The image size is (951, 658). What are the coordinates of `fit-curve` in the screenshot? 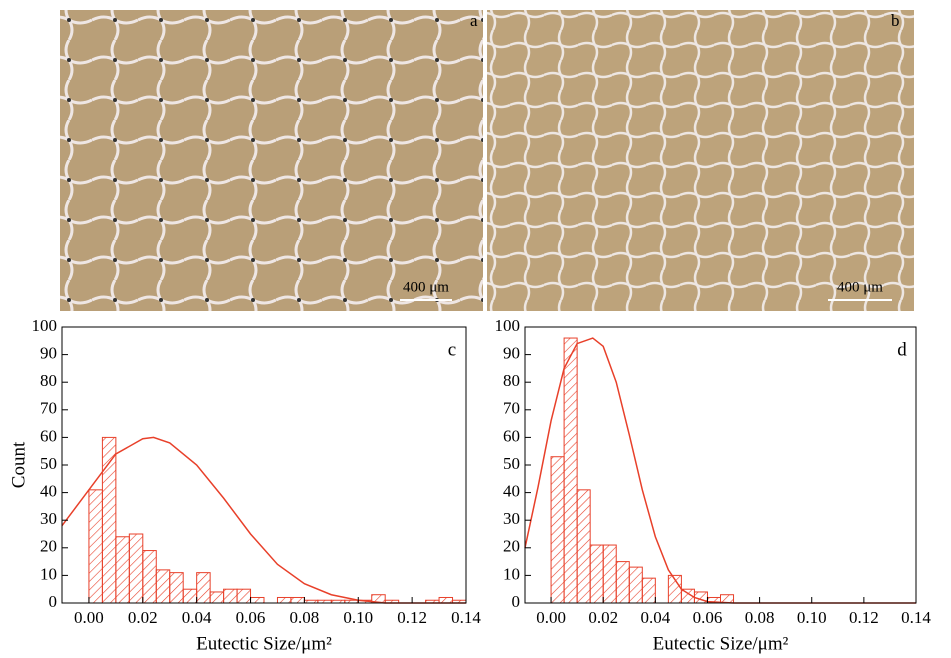 It's located at (263, 520).